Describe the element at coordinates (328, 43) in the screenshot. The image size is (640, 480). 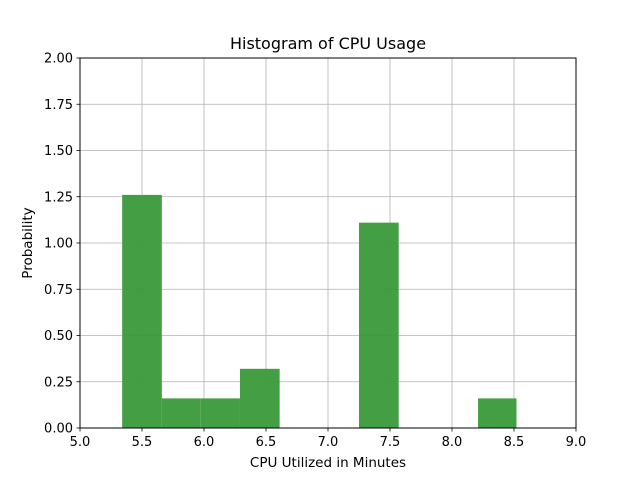
I see `chart-title: Histogram of CPU Usage` at that location.